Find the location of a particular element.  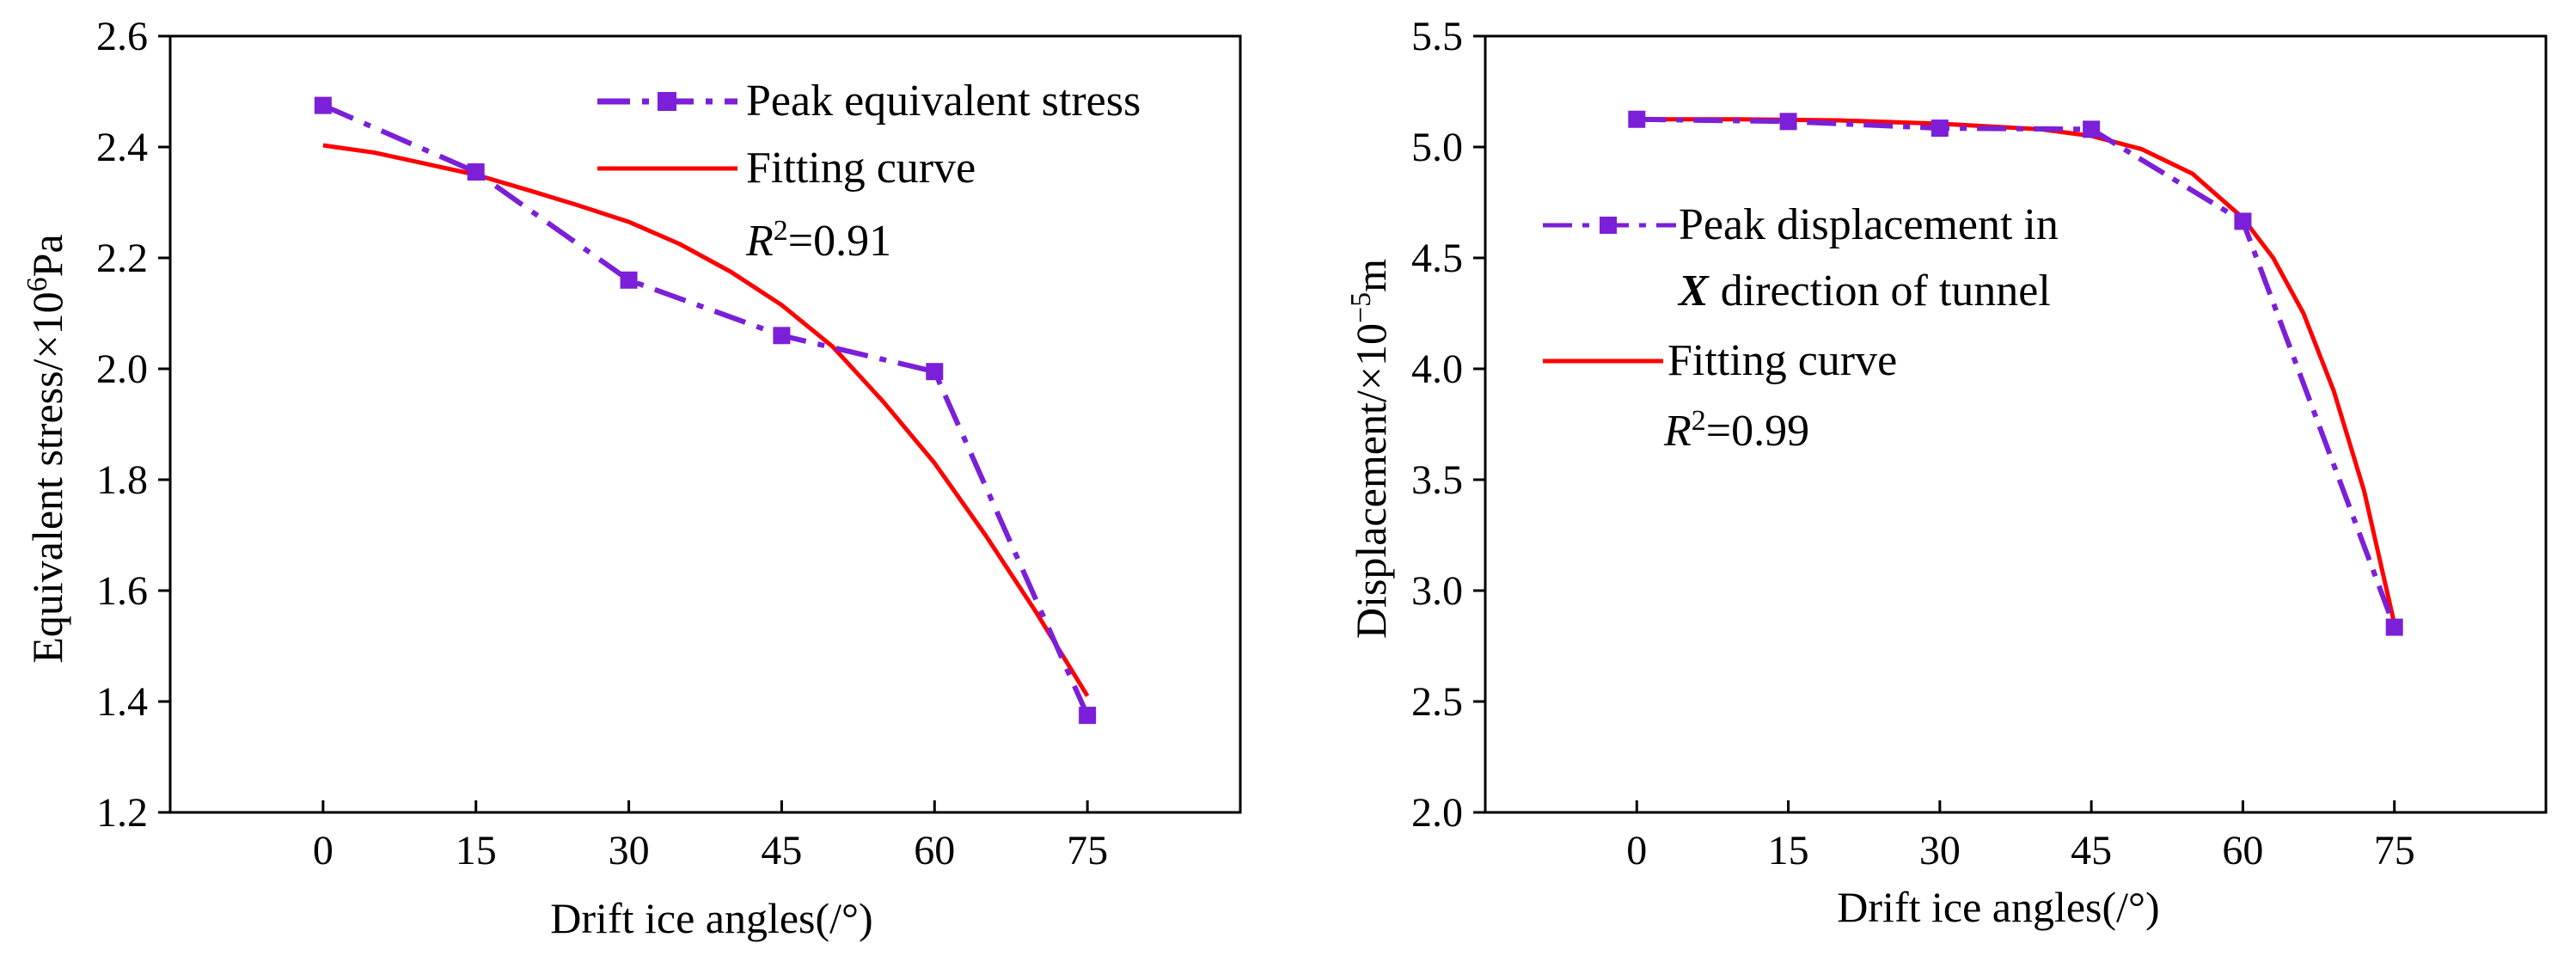

displacement-y-tick-label: 2.0 is located at coordinates (1437, 813).